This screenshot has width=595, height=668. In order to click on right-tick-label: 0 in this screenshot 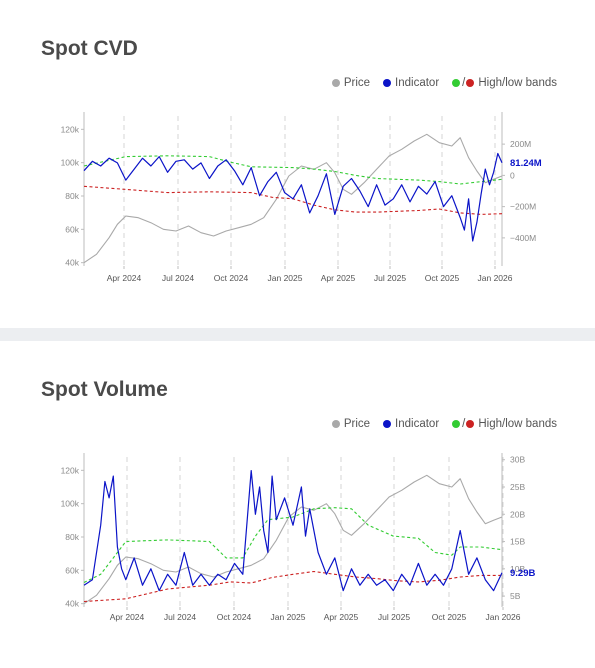, I will do `click(512, 175)`.